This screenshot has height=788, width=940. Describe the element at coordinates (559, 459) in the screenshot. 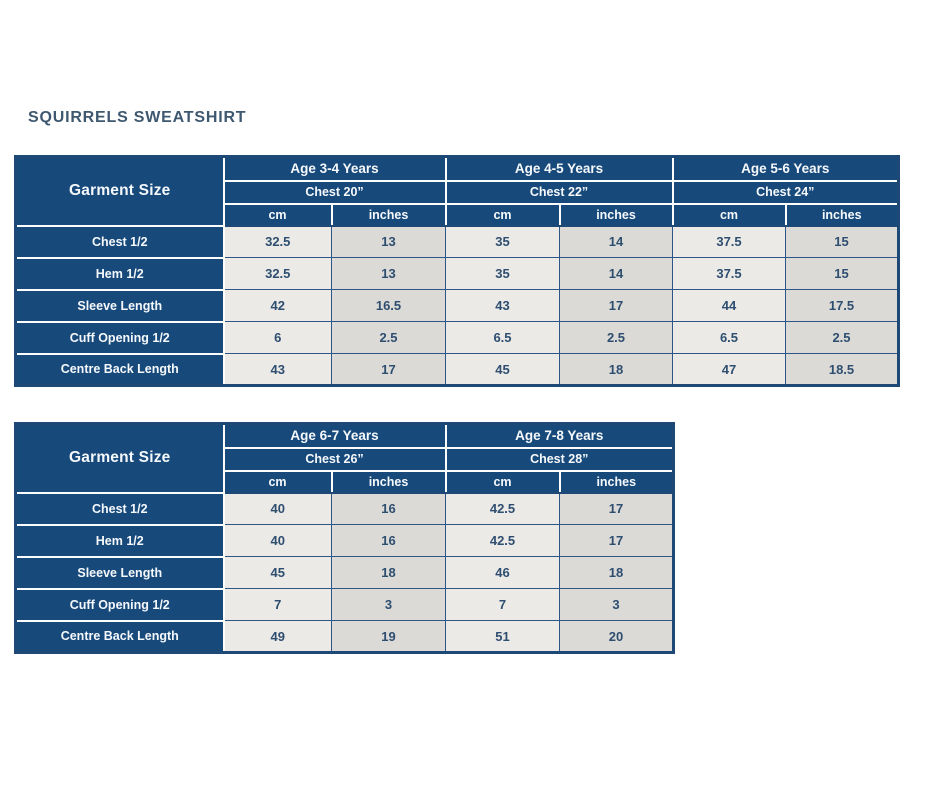

I see `chest-size-header: Chest 28”` at that location.